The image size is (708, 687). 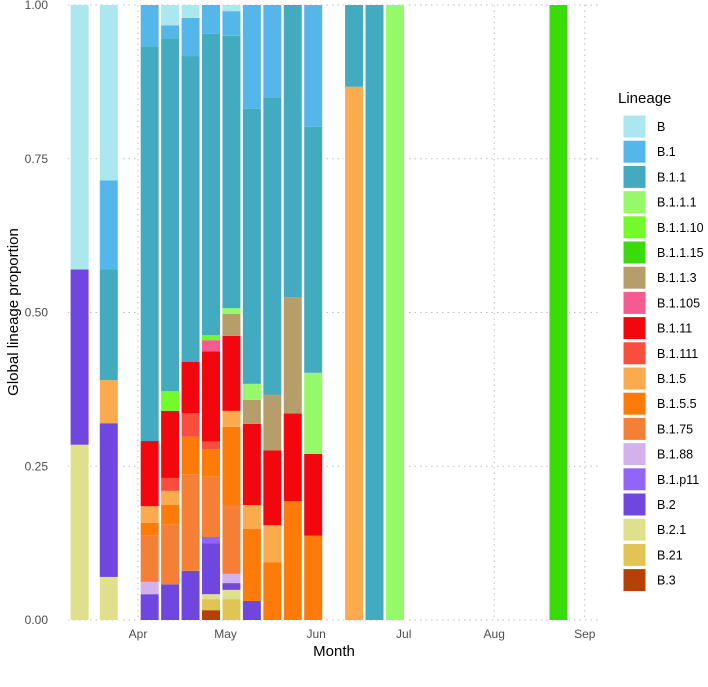 What do you see at coordinates (677, 354) in the screenshot?
I see `legend-label: B.1.111` at bounding box center [677, 354].